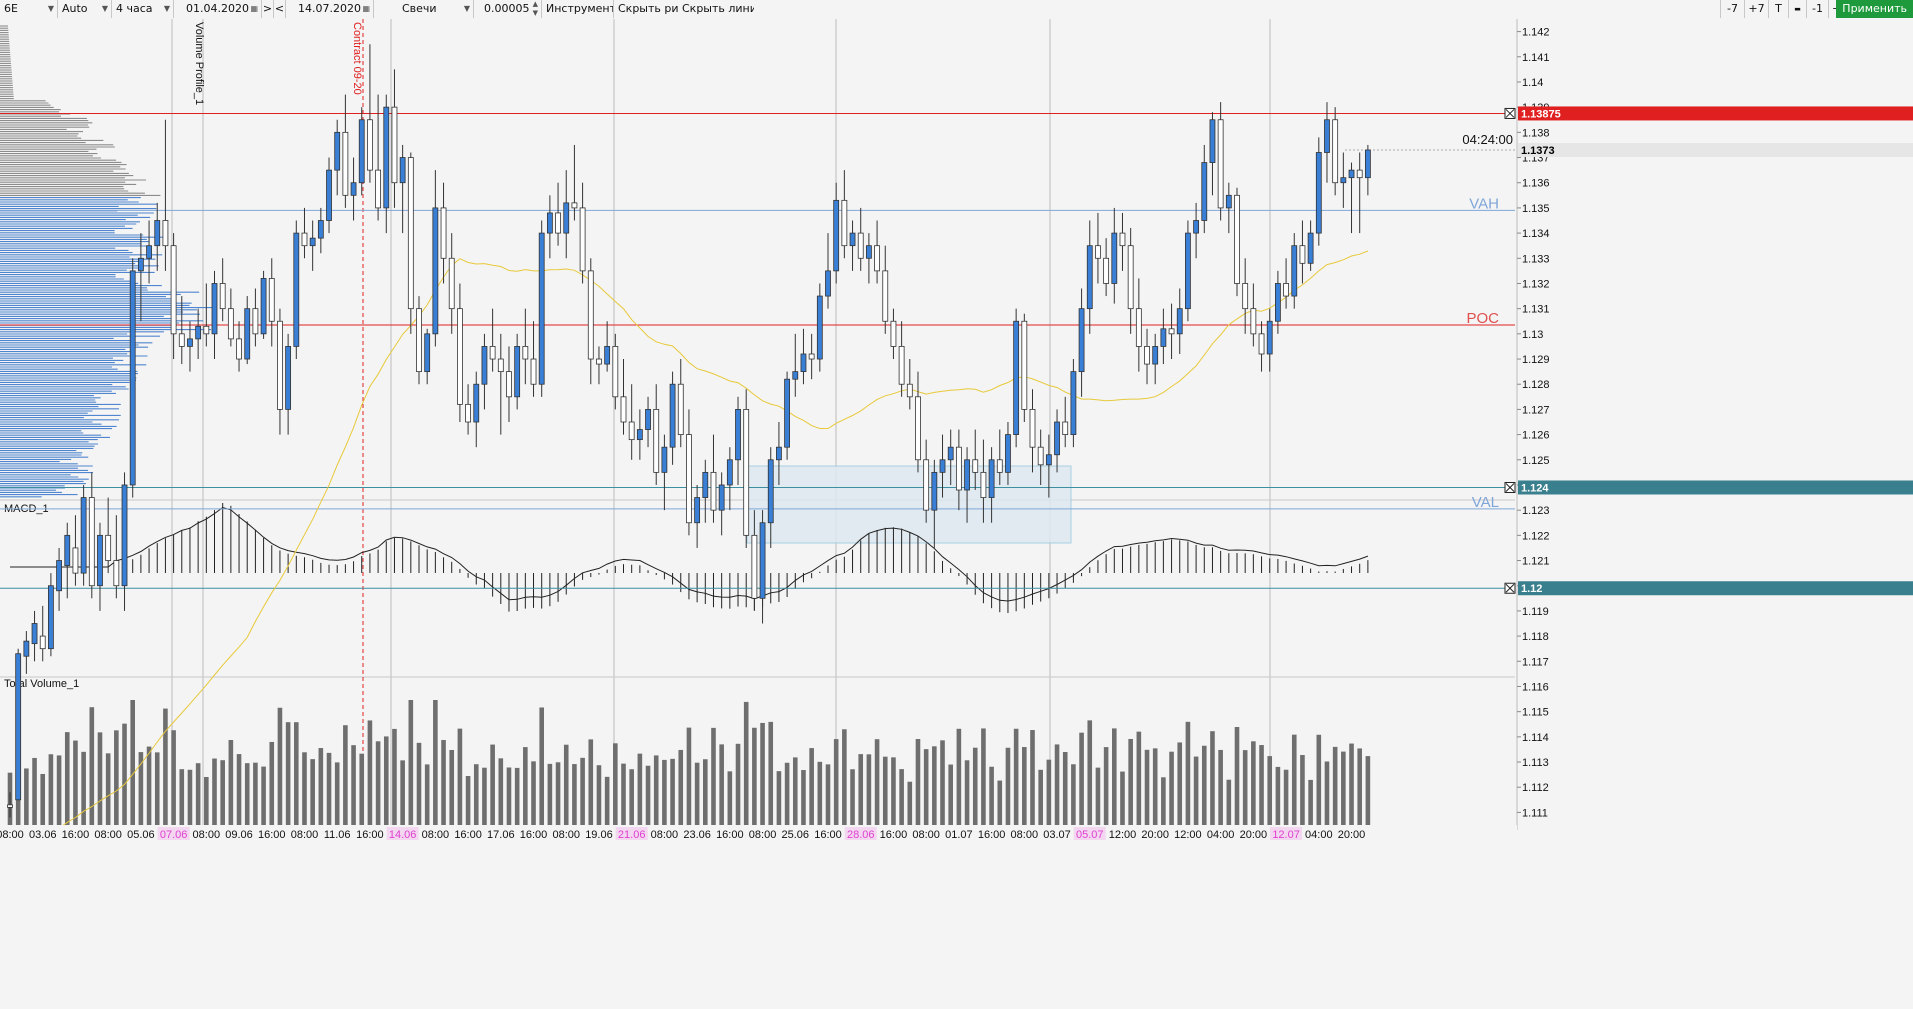 Image resolution: width=1913 pixels, height=1009 pixels. Describe the element at coordinates (501, 835) in the screenshot. I see `x-tick-label: 17.06` at that location.